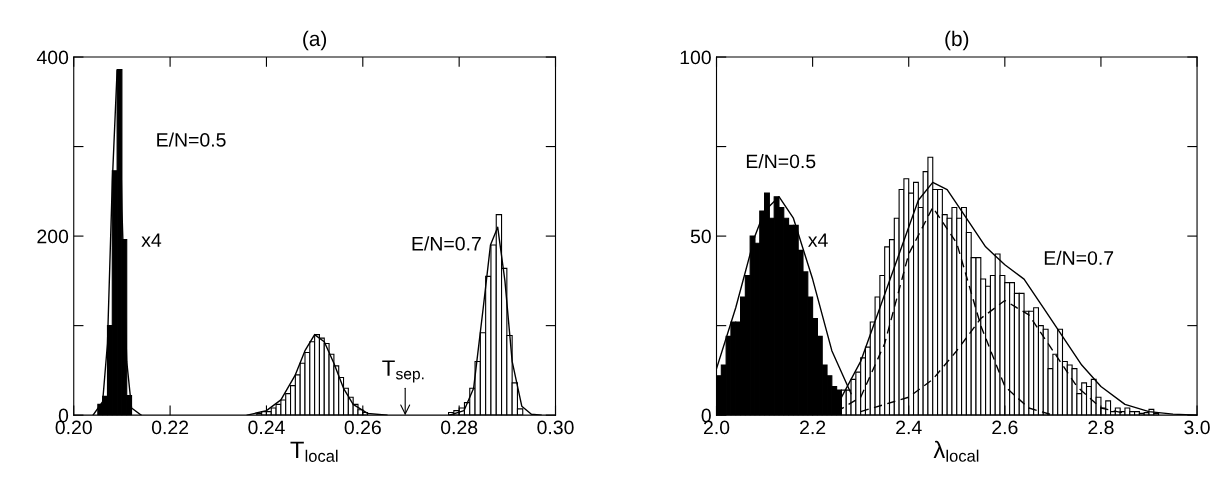  Describe the element at coordinates (53, 236) in the screenshot. I see `y-tick-label: 200` at that location.